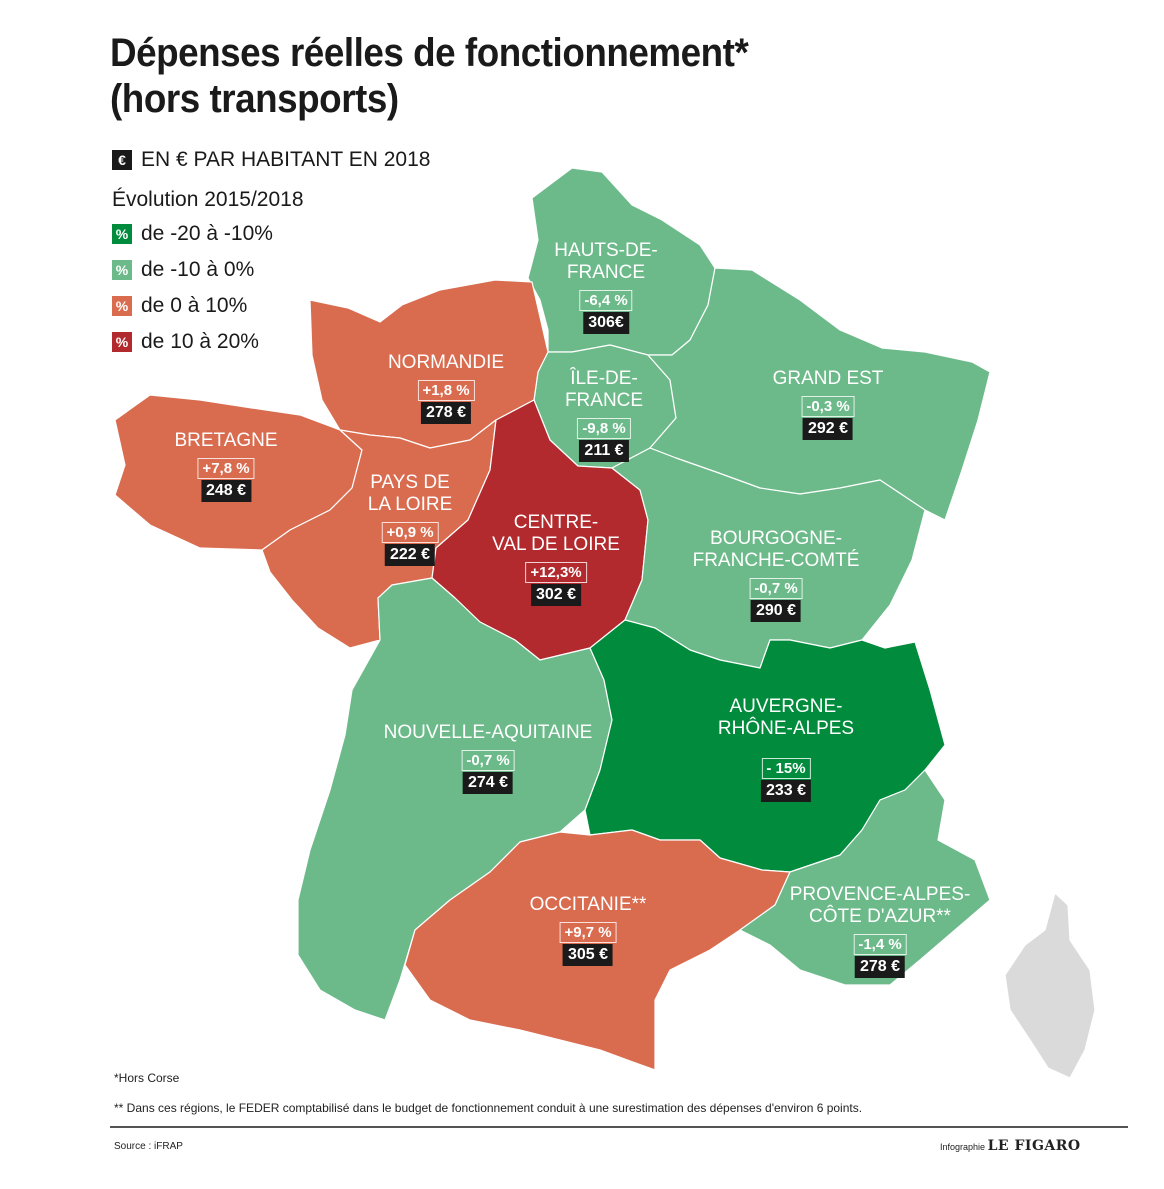  What do you see at coordinates (828, 429) in the screenshot?
I see `value-badge: 292 €` at bounding box center [828, 429].